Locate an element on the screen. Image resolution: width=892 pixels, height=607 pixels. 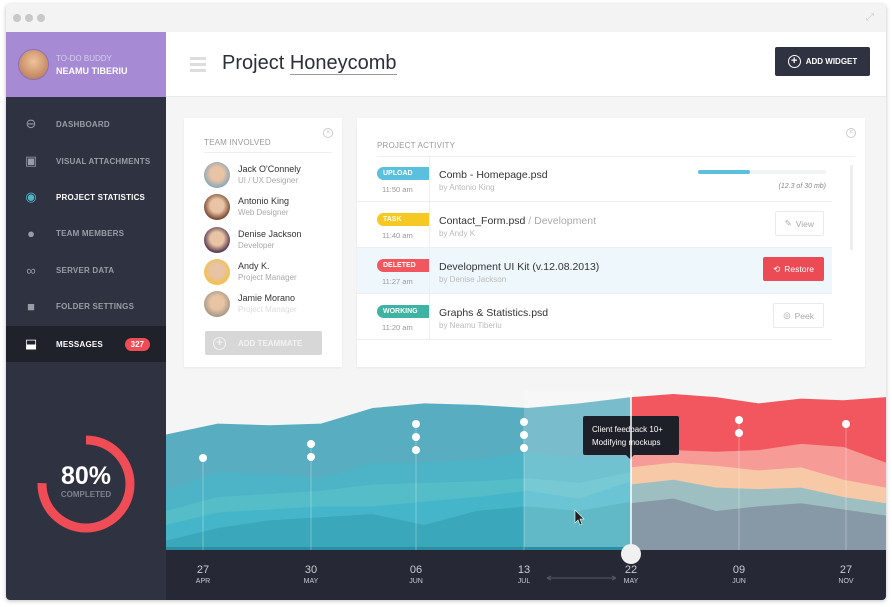
file-author: by Antonio King is located at coordinates (467, 187).